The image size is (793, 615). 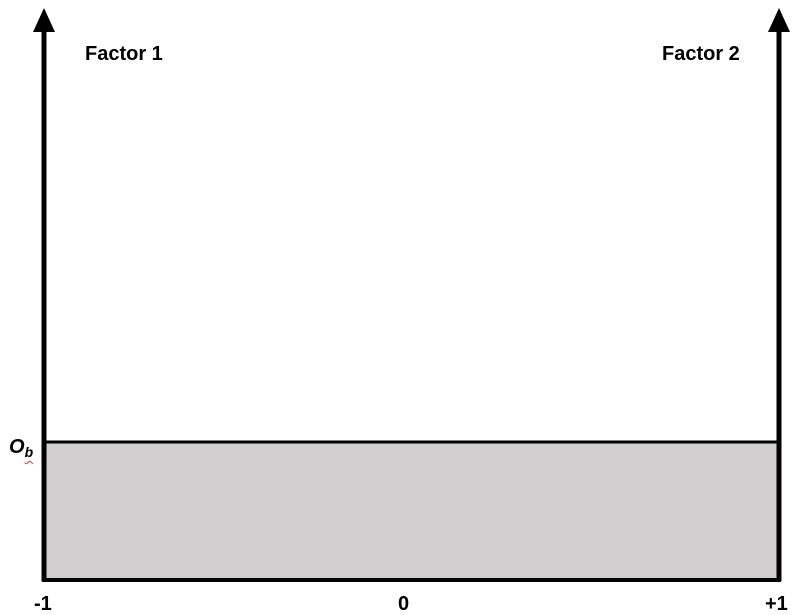 I want to click on baseline-ob-subscript: b, so click(x=29, y=452).